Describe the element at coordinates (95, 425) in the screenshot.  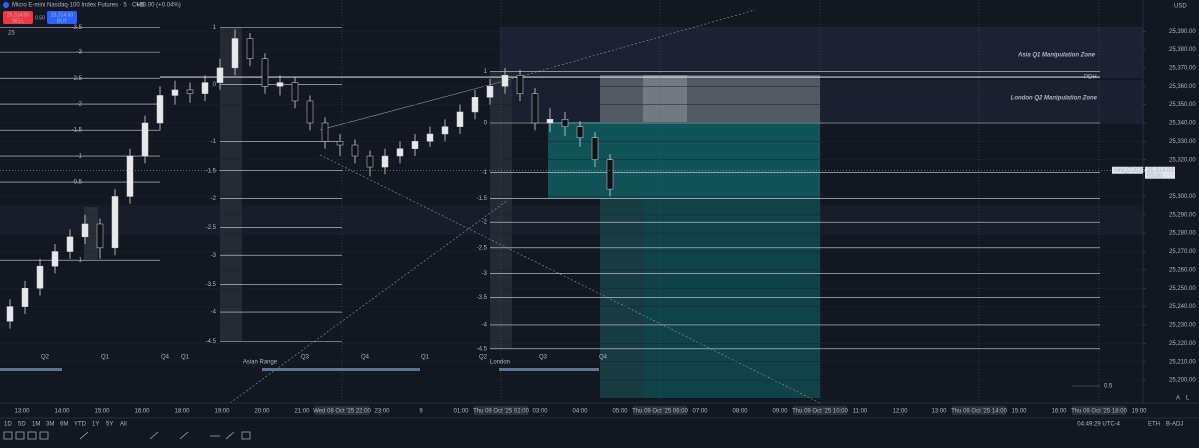
I see `range-button: 1Y` at that location.